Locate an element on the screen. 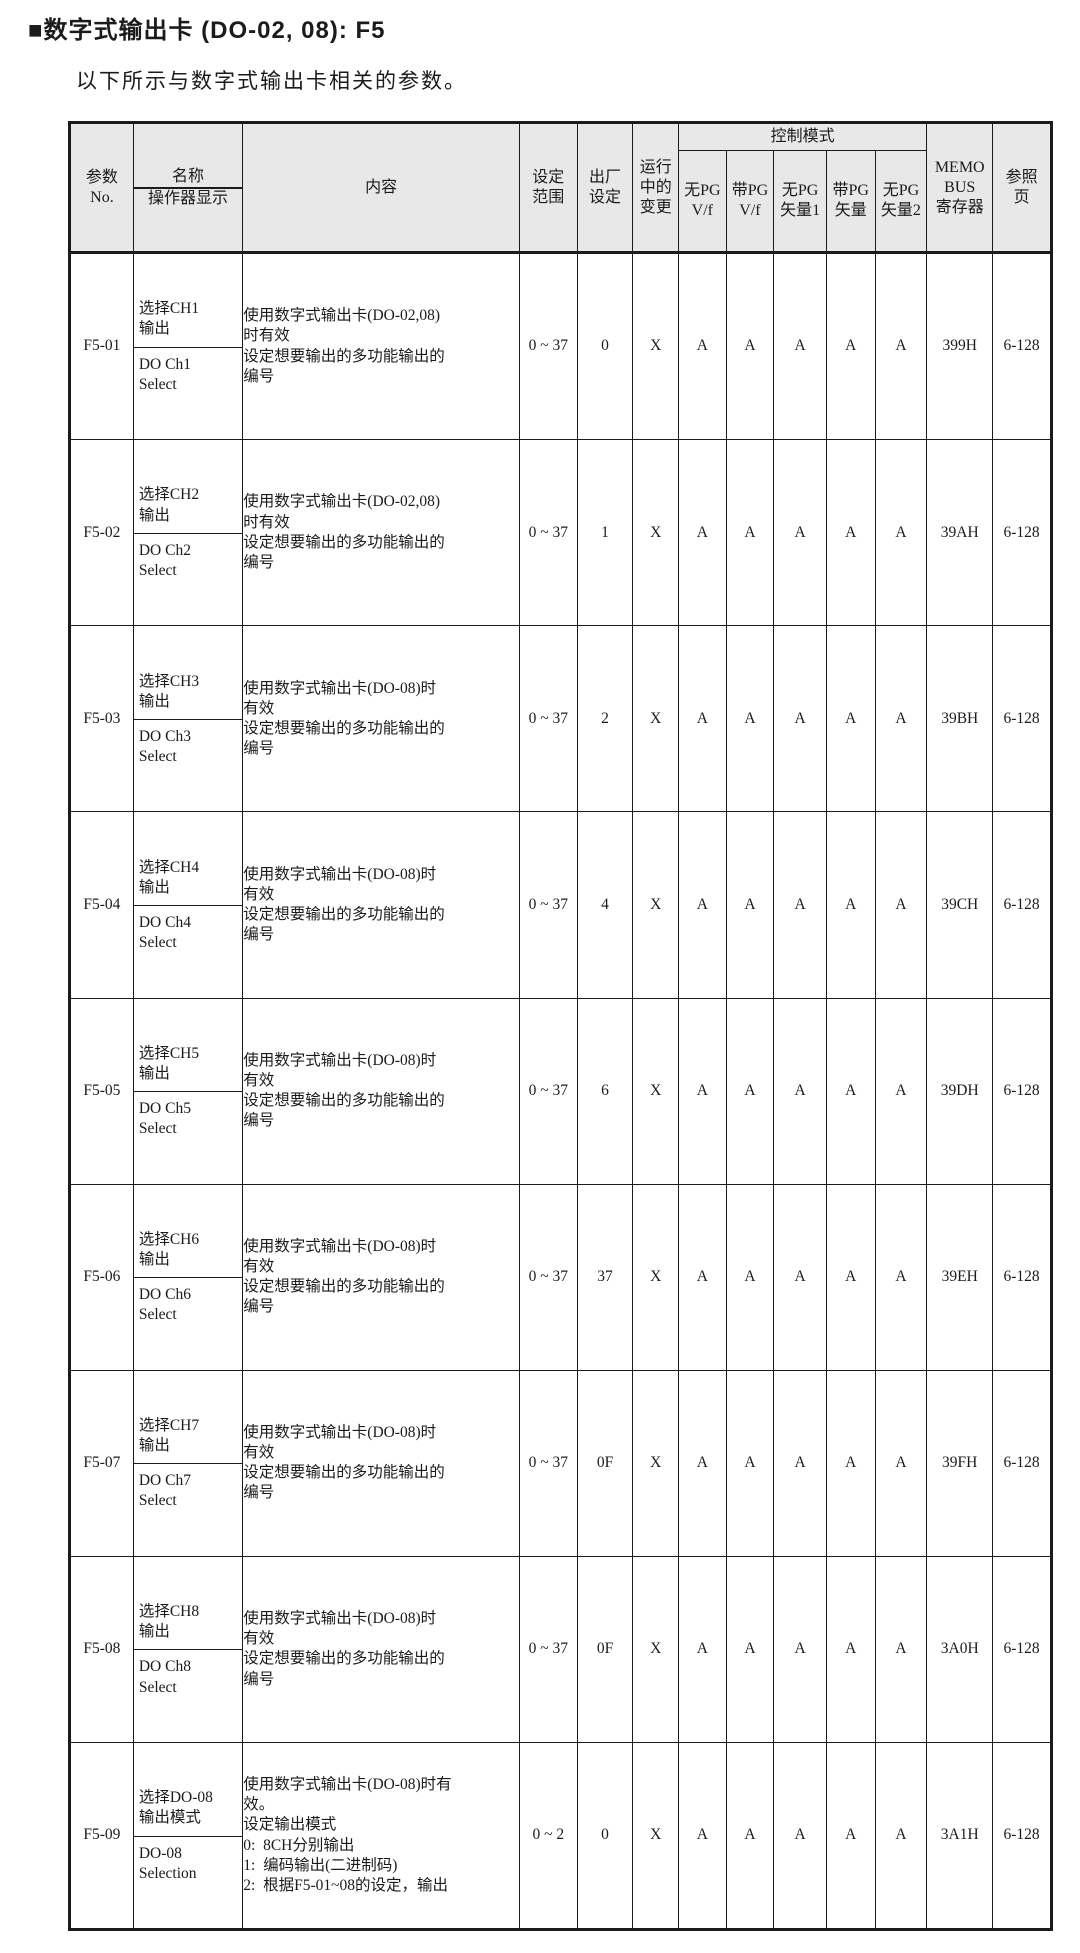 This screenshot has width=1080, height=1953. name-chinese: 选择CH4 输出 is located at coordinates (188, 879).